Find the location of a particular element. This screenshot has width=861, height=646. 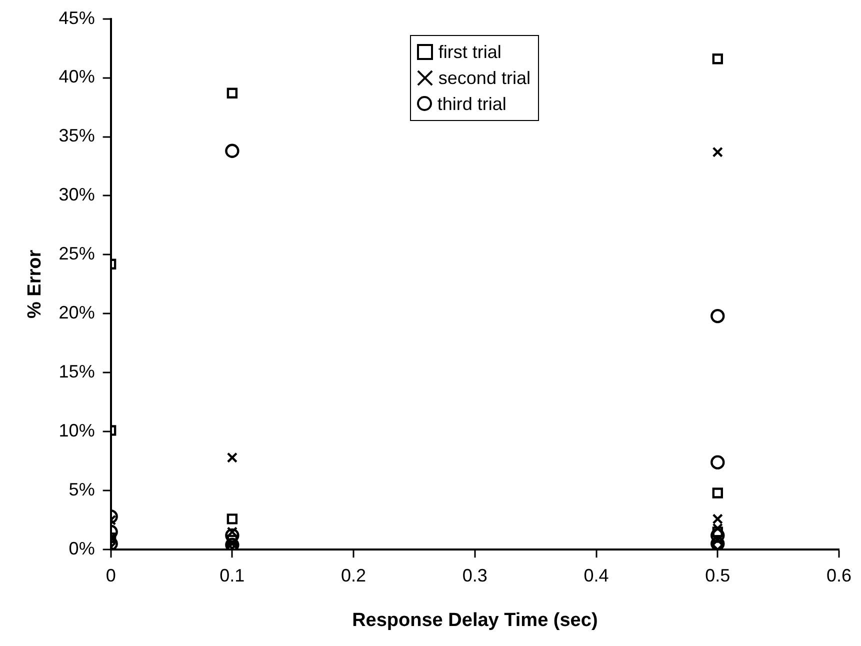

y-tick-label: 0% is located at coordinates (81, 548).